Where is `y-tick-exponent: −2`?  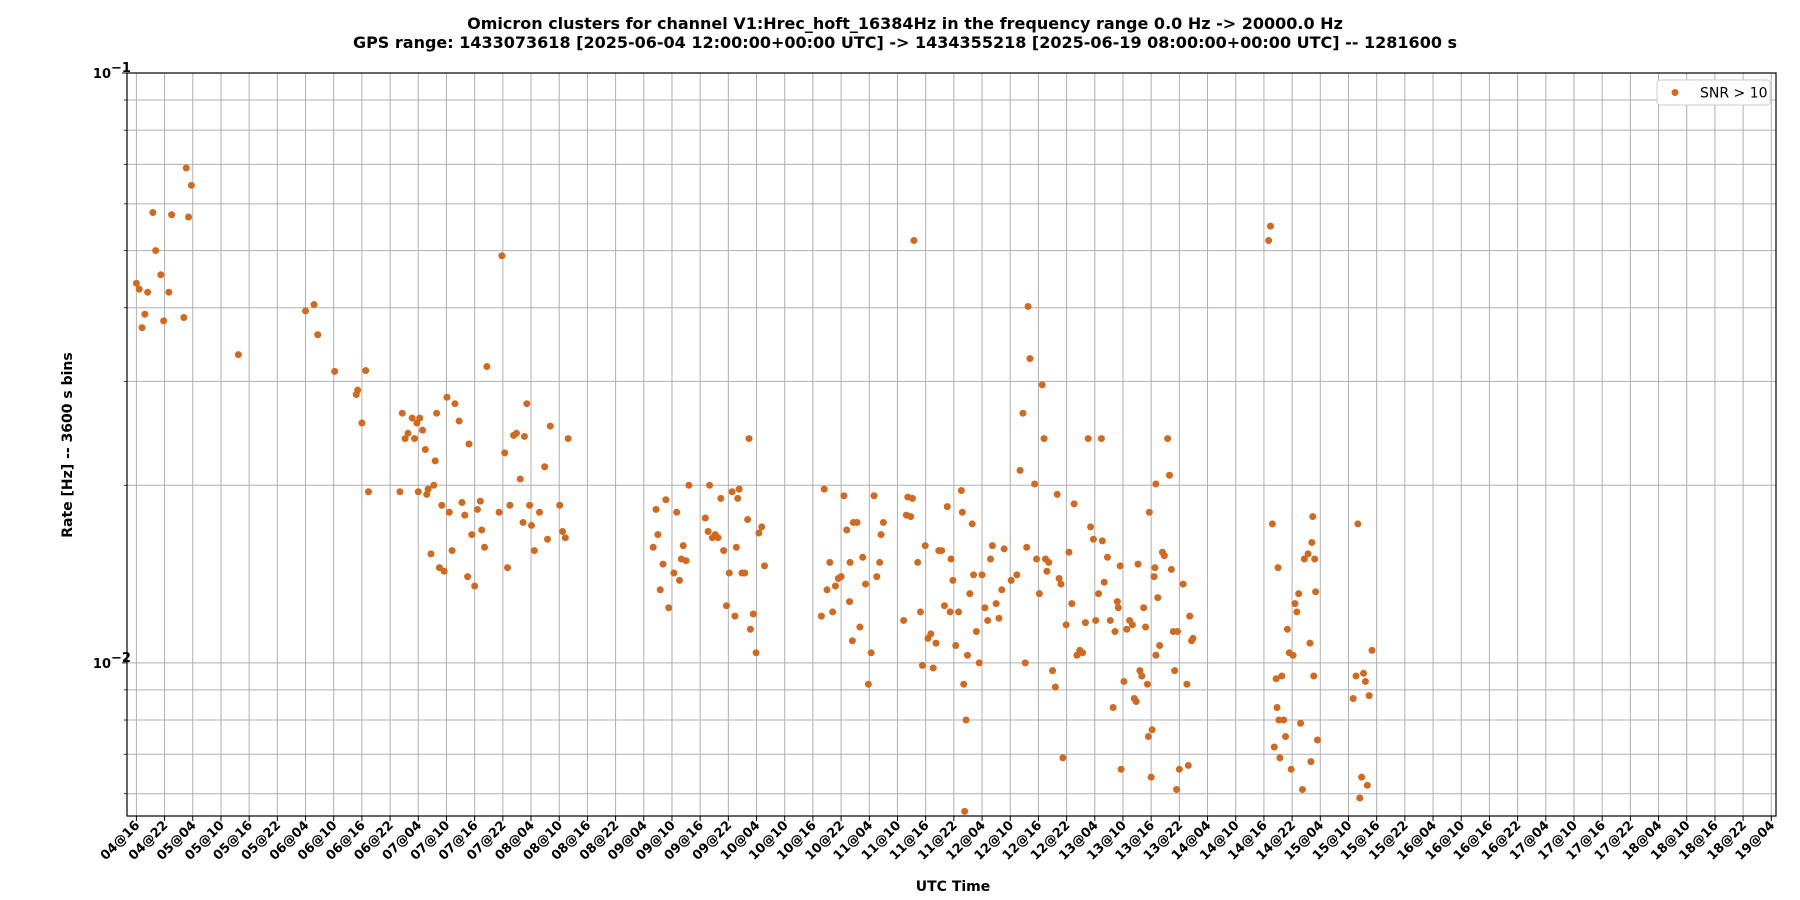 y-tick-exponent: −2 is located at coordinates (121, 658).